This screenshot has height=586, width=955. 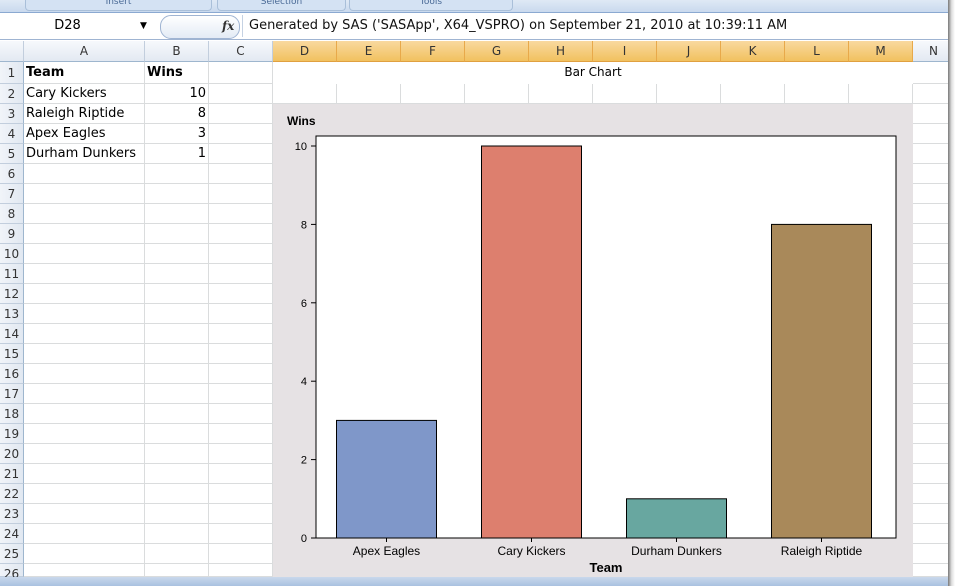 I want to click on cell-A26, so click(x=84, y=570).